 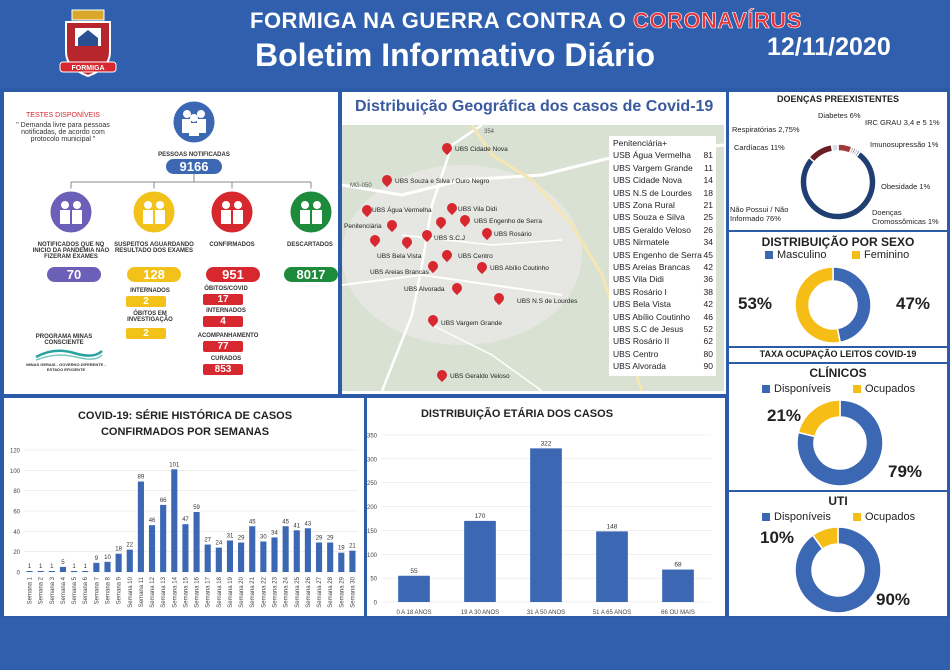 What do you see at coordinates (109, 590) in the screenshot?
I see `x-tick-label: Semana 8` at bounding box center [109, 590].